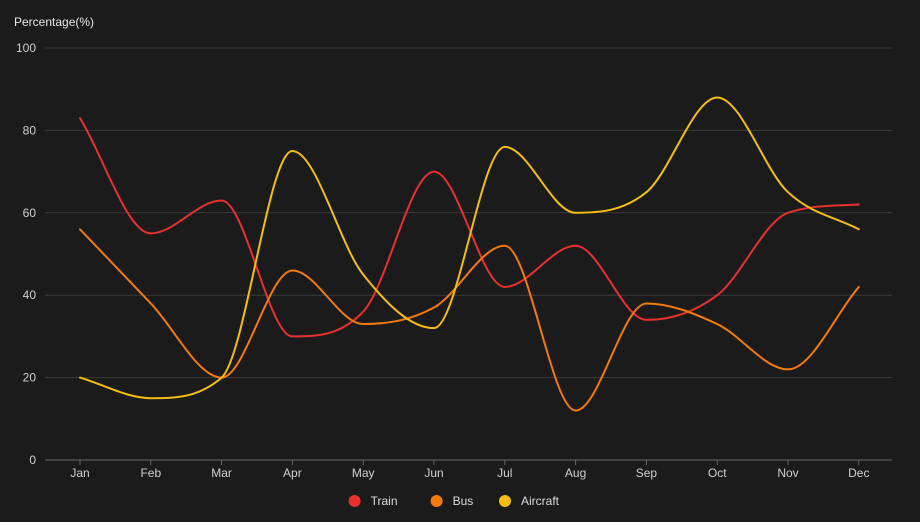 This screenshot has width=920, height=522. I want to click on x-tick-label: Jun, so click(433, 473).